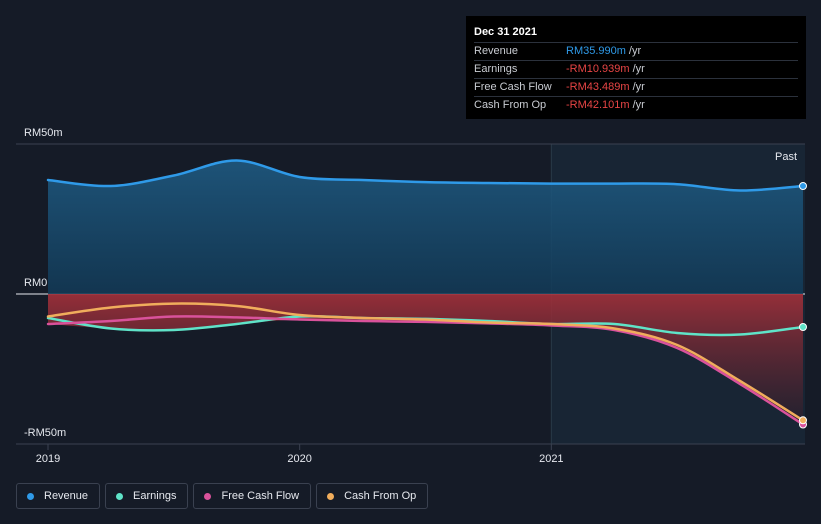  Describe the element at coordinates (598, 105) in the screenshot. I see `tooltip-value: -RM42.101m` at that location.